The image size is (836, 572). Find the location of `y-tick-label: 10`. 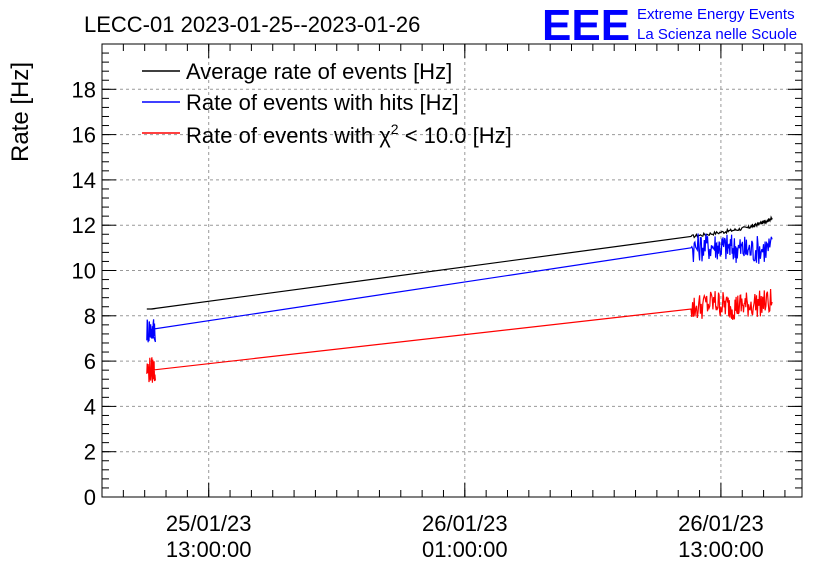

y-tick-label: 10 is located at coordinates (84, 271).